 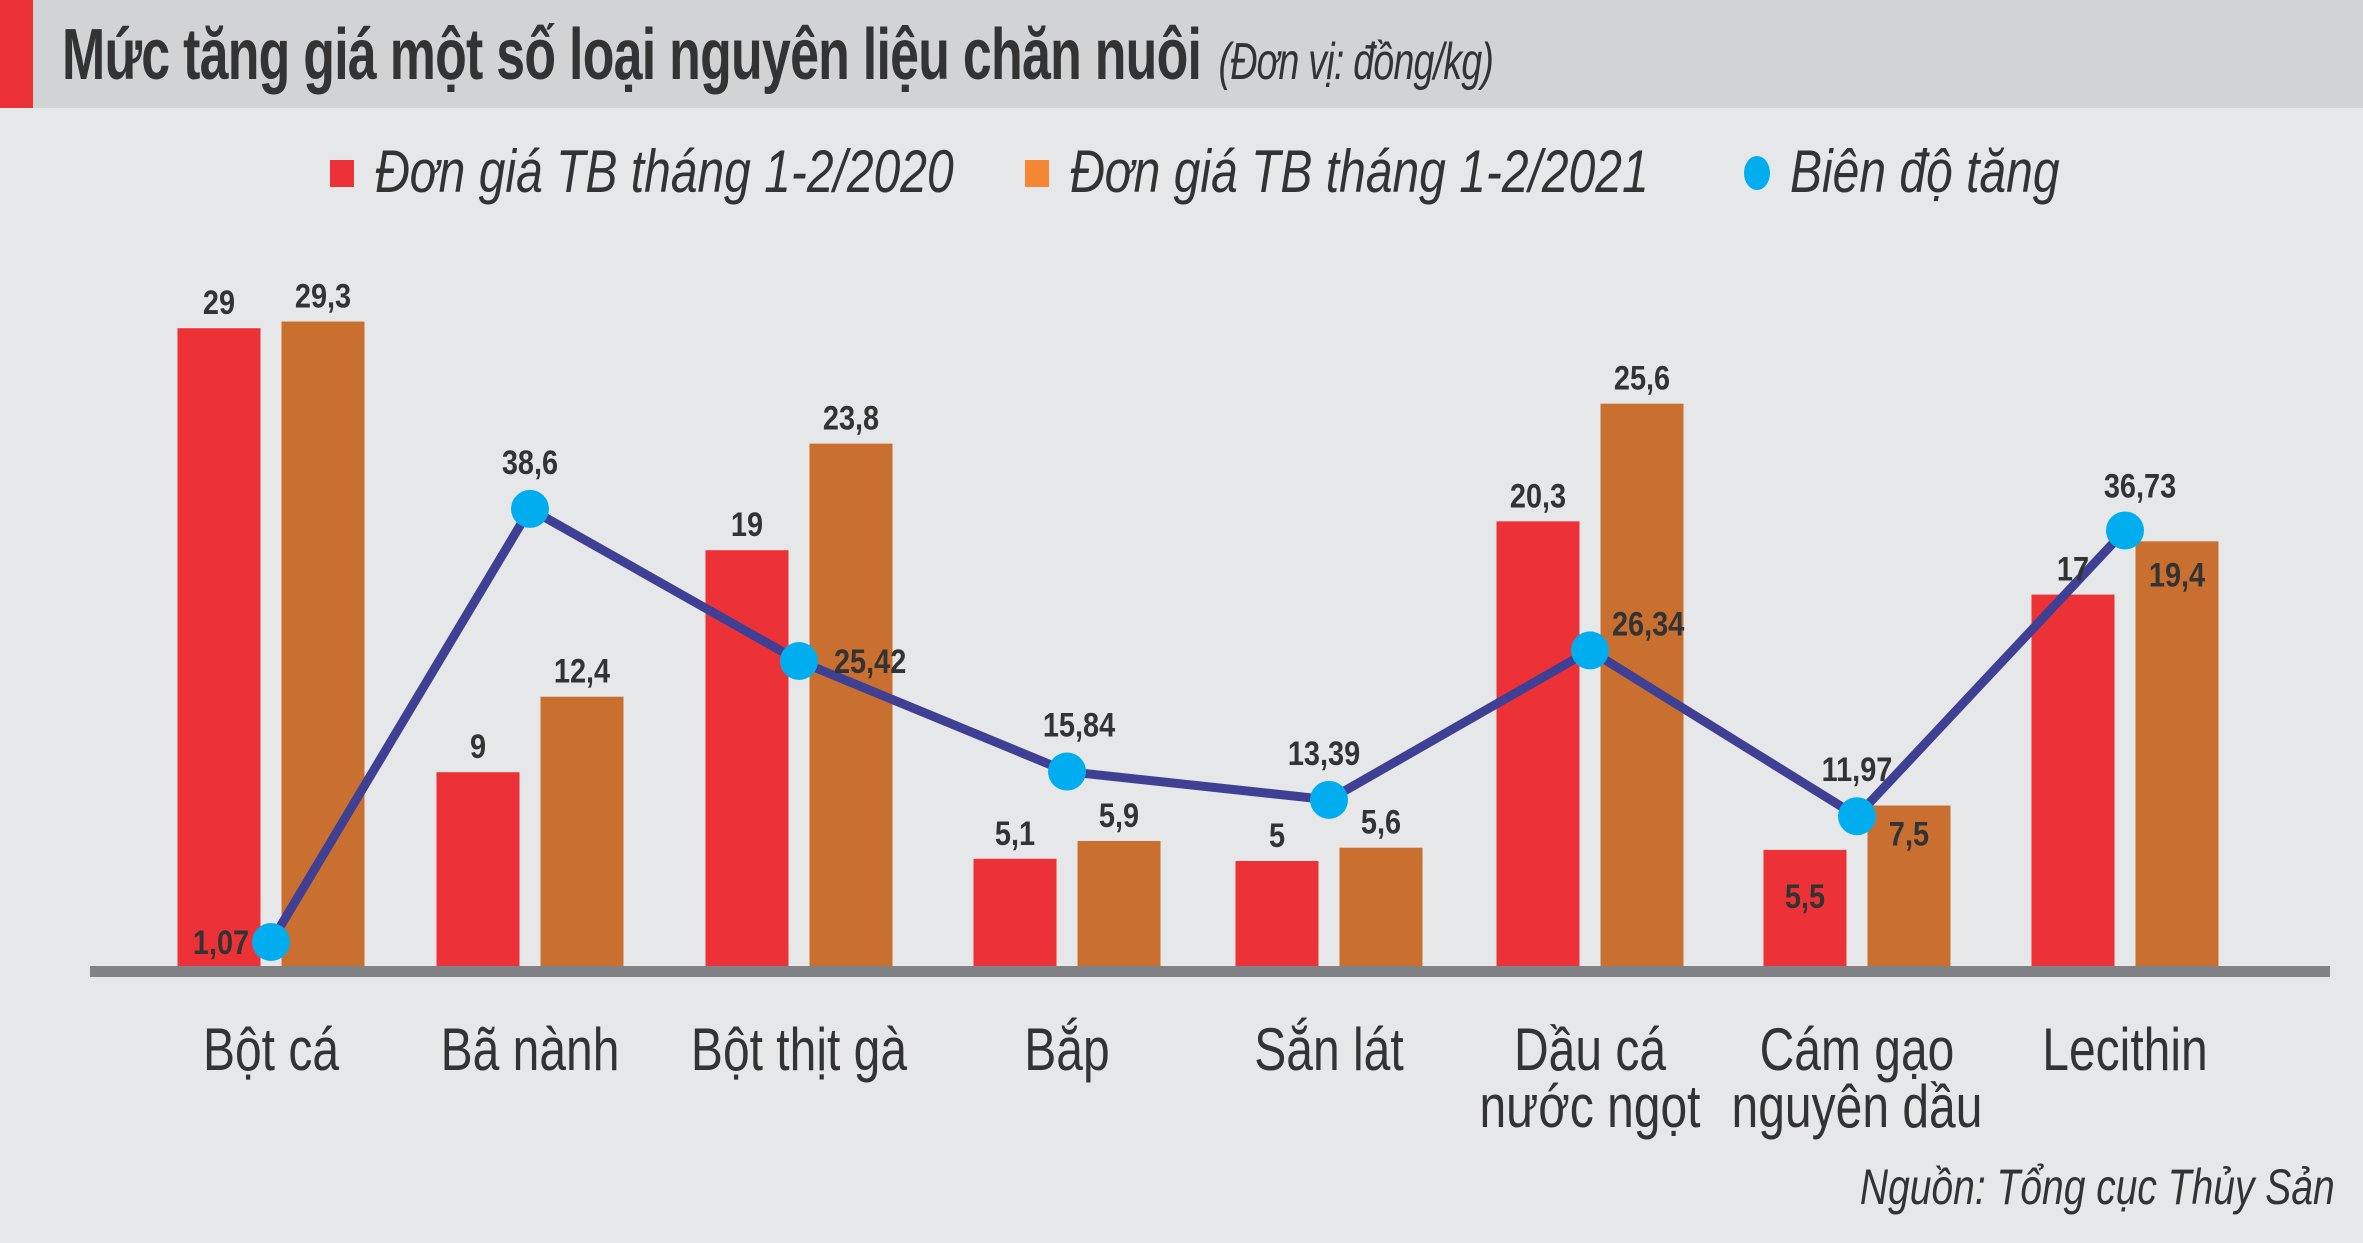 I want to click on category-label: Dầu cá, so click(x=1590, y=1049).